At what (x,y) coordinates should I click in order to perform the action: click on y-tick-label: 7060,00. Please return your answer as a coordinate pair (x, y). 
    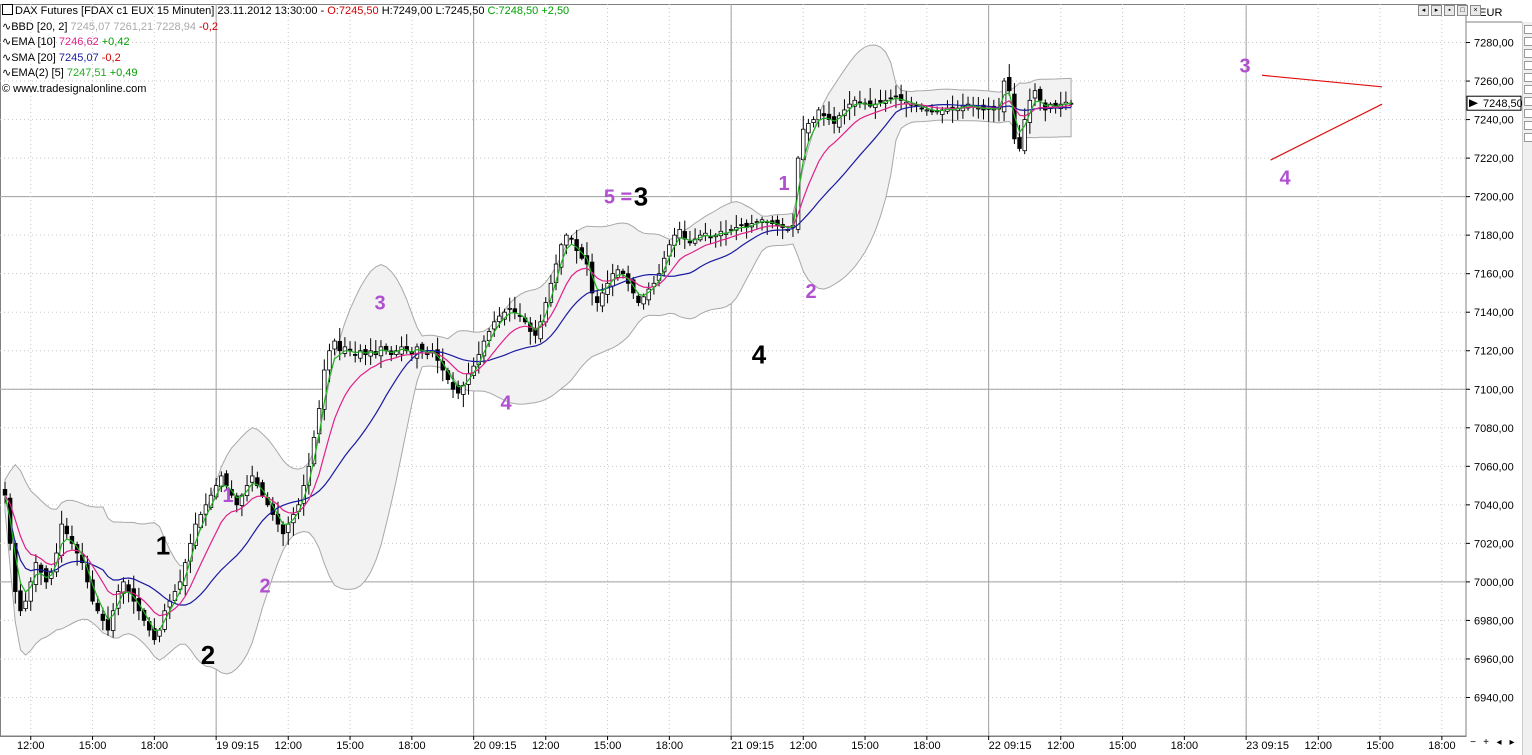
    Looking at the image, I should click on (1494, 467).